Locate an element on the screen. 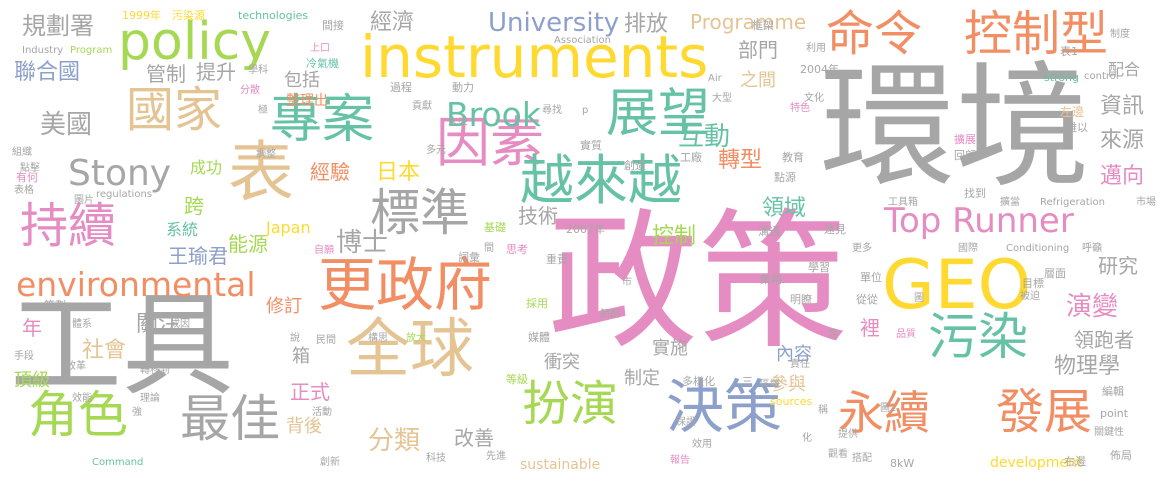 The image size is (1175, 482). word: 自願 is located at coordinates (324, 250).